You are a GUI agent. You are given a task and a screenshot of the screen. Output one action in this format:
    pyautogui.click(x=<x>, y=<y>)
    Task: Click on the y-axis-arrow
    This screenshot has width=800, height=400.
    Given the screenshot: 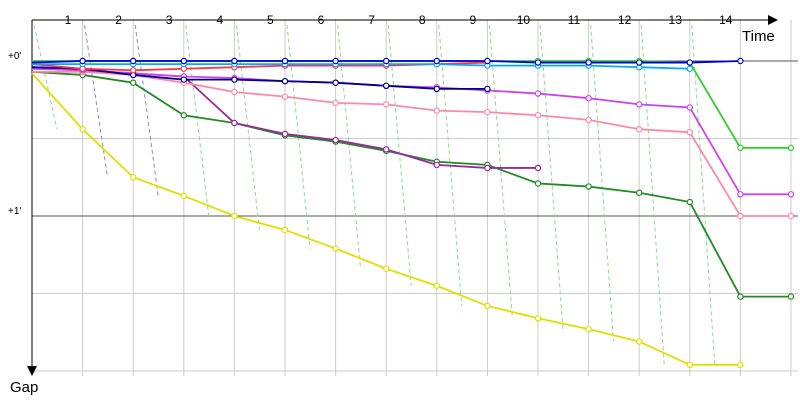 What is the action you would take?
    pyautogui.click(x=32, y=371)
    